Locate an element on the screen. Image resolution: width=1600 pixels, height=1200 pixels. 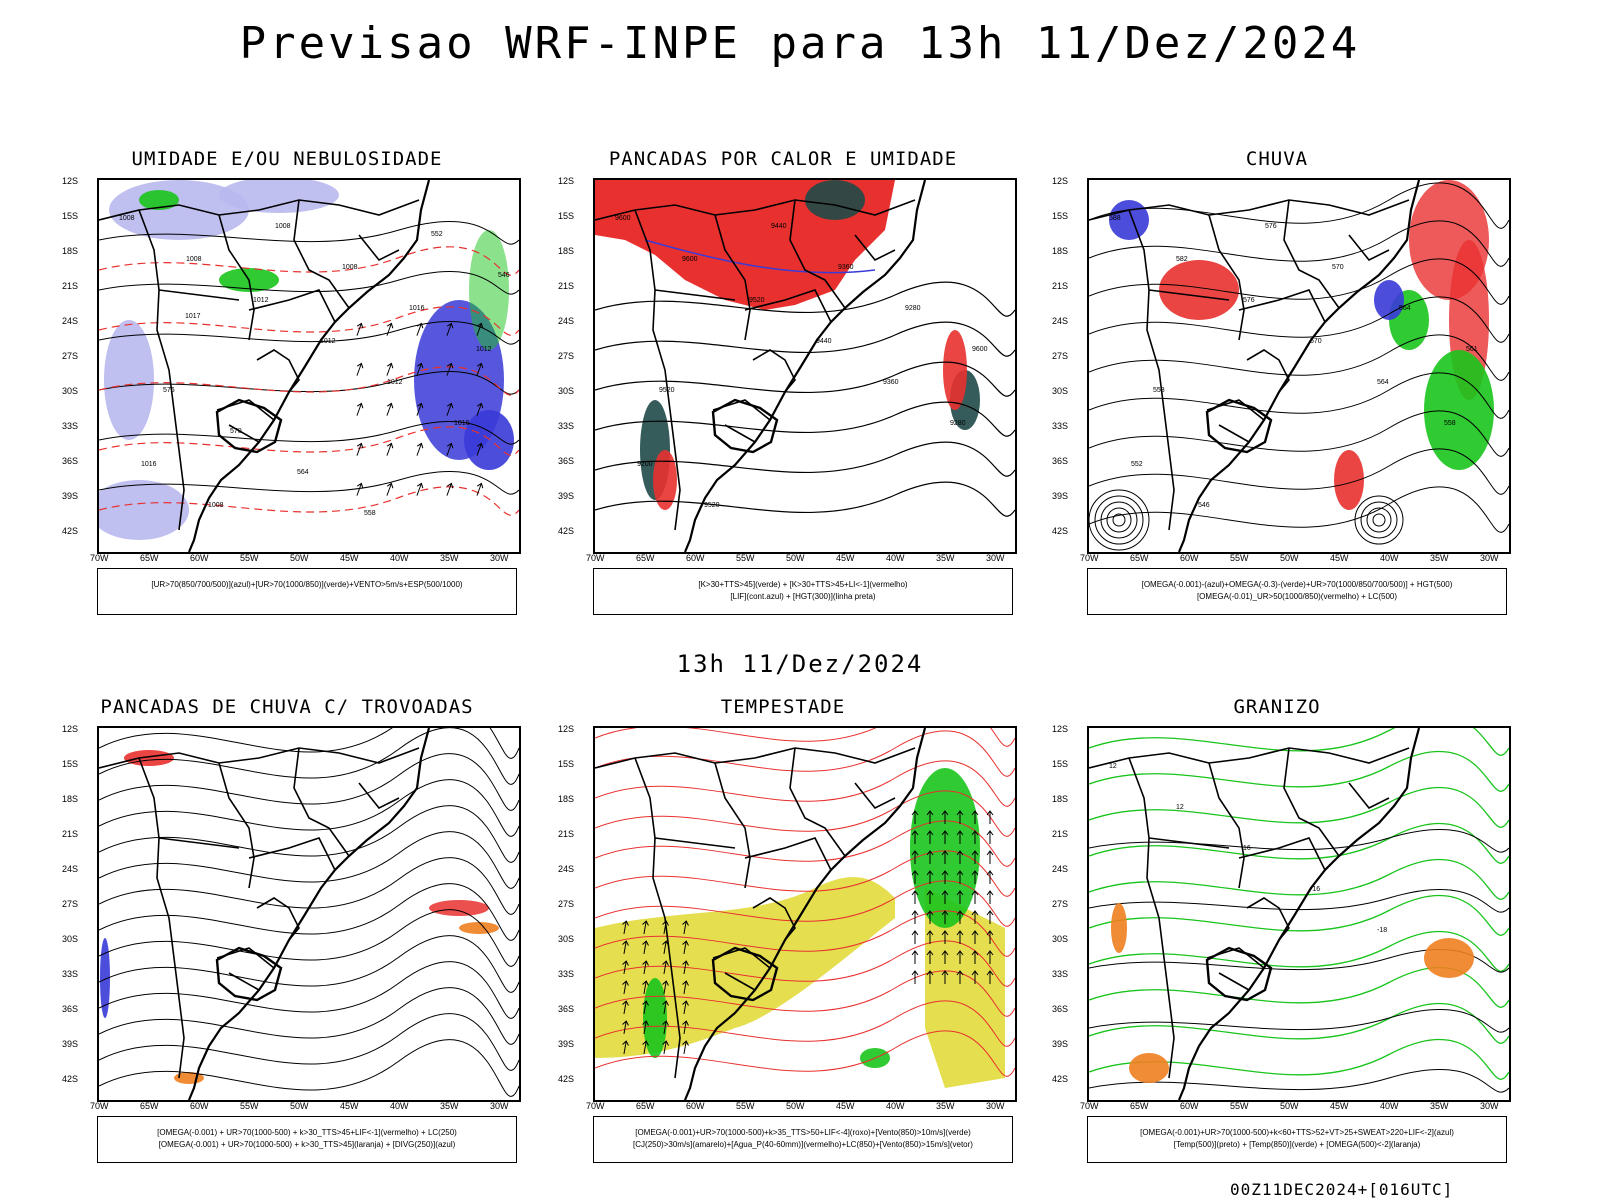
contour-value-label: 1012 is located at coordinates (395, 382).